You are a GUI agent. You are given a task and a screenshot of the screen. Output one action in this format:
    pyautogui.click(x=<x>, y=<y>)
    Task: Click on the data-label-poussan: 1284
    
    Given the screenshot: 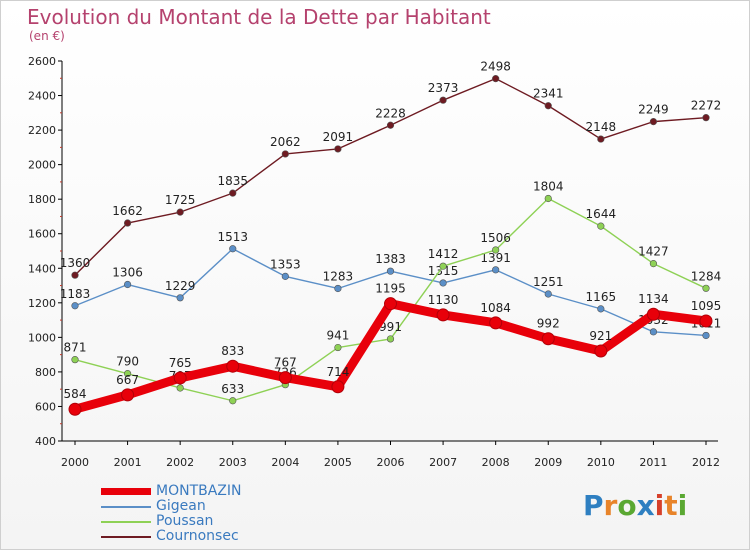 What is the action you would take?
    pyautogui.click(x=706, y=276)
    